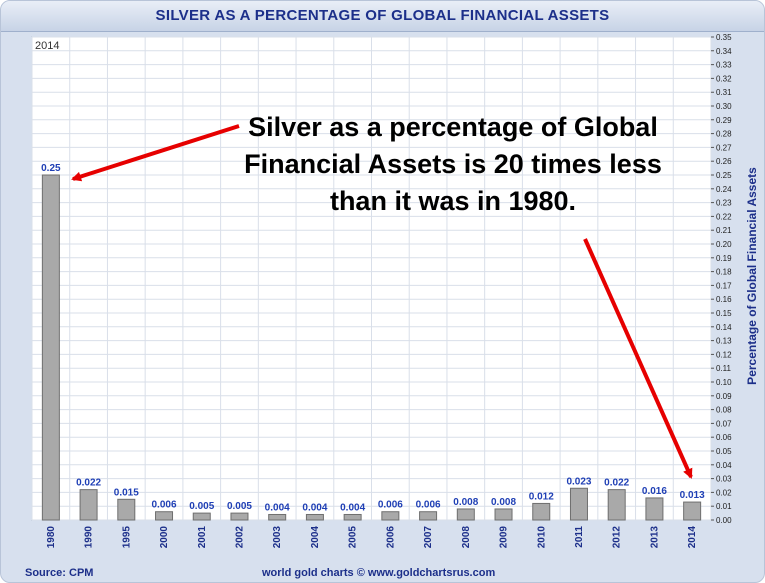  I want to click on y-tick-label: 0.10, so click(724, 382).